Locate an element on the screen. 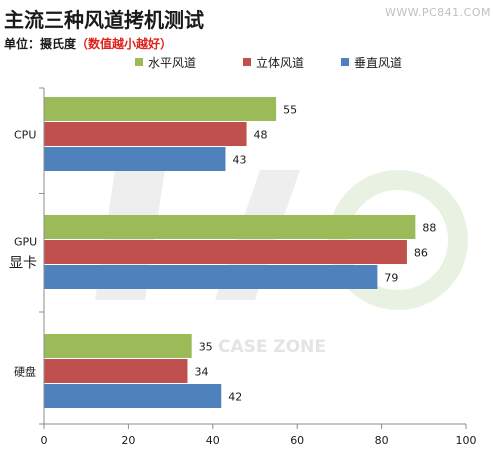  site-url: WWW.PC841.COM is located at coordinates (438, 12).